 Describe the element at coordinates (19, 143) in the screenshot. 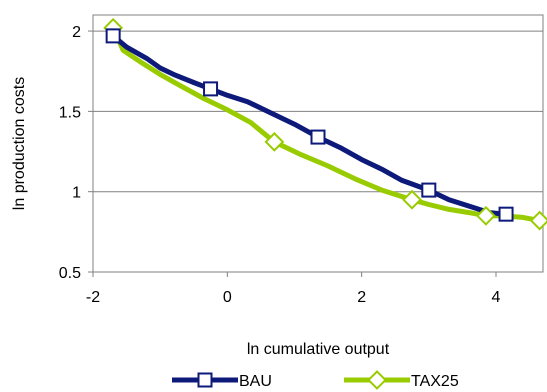

I see `y-axis-title: ln production costs` at that location.